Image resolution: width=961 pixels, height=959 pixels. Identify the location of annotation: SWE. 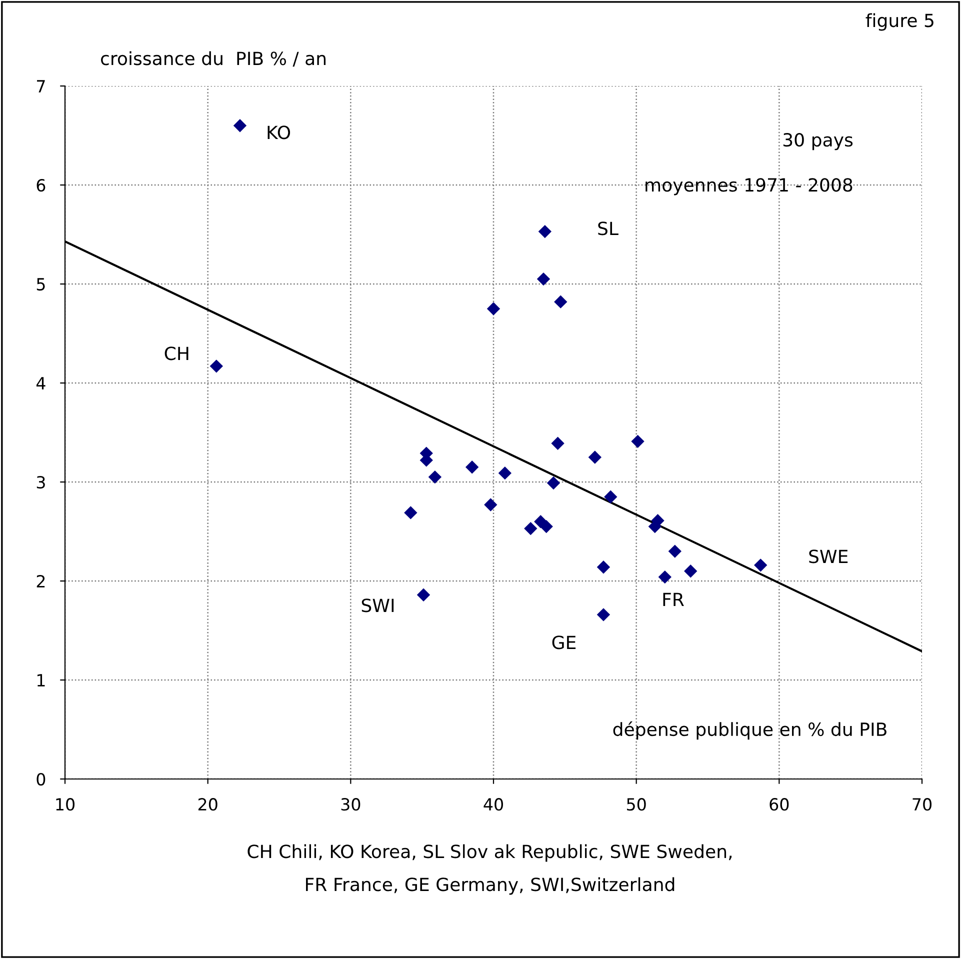
(828, 557).